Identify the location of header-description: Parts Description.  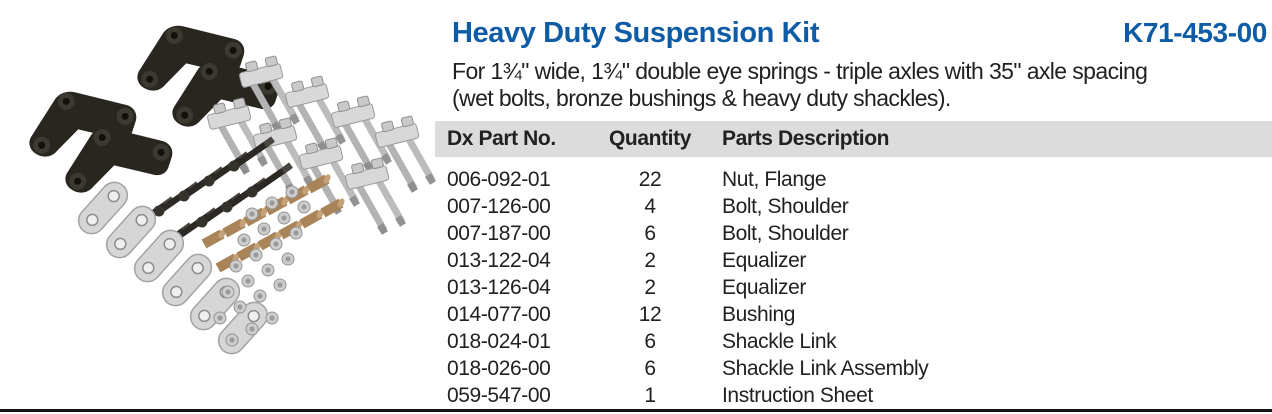
(806, 138).